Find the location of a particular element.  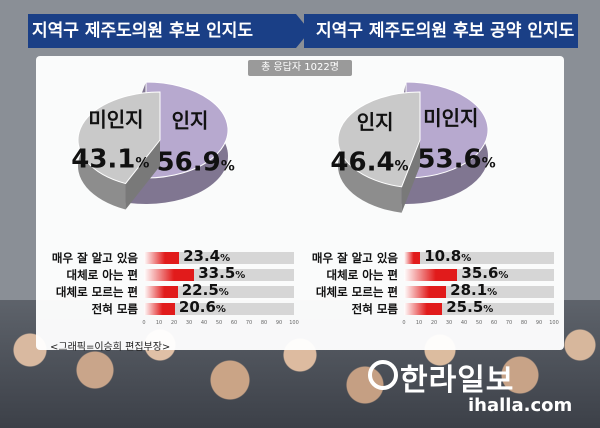

pie-slice-value: 53.6% is located at coordinates (456, 159).